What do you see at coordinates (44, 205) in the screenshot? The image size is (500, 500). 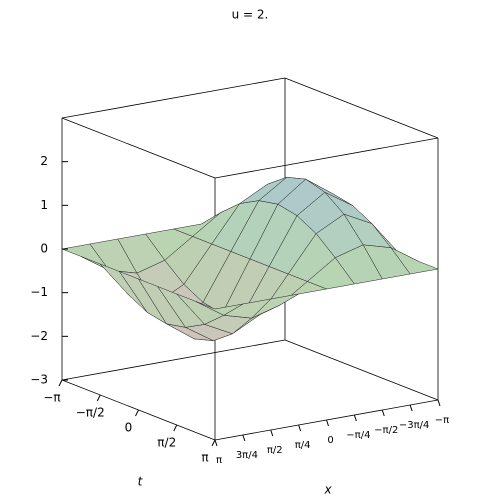 I see `z-tick-label: 1` at bounding box center [44, 205].